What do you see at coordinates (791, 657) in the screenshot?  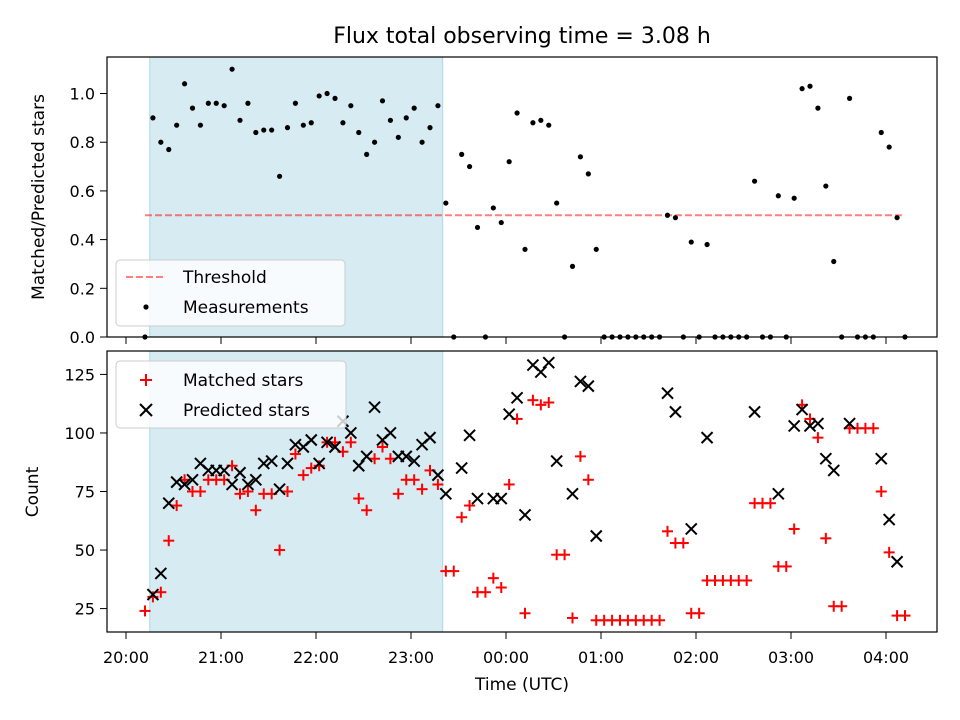 I see `x-tick-label: 03:00` at bounding box center [791, 657].